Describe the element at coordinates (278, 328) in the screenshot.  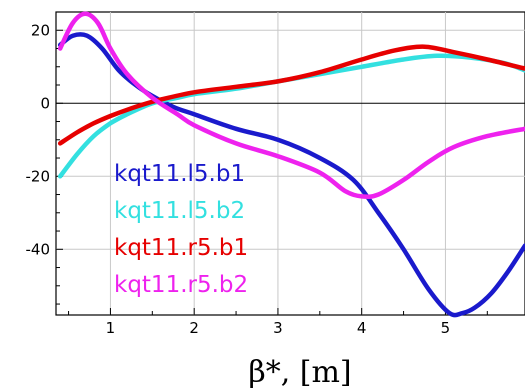
I see `x-tick-label: 3` at that location.